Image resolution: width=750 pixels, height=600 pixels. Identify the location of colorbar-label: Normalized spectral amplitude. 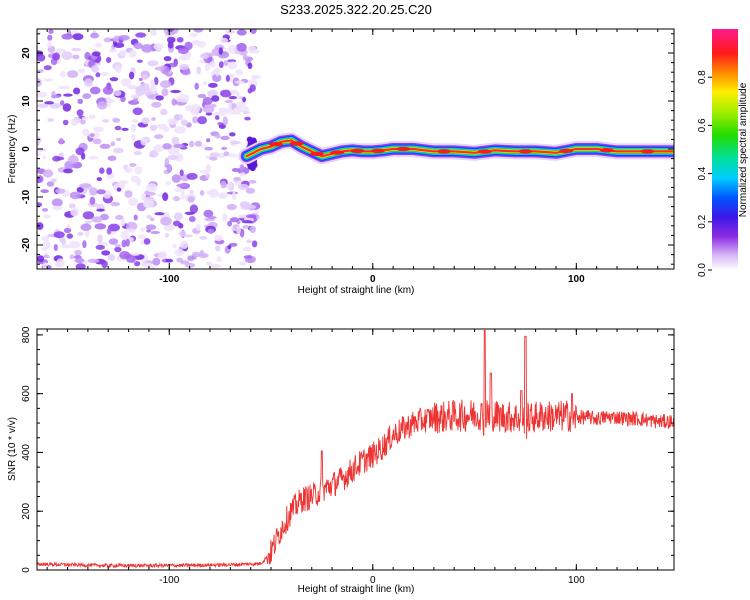
(743, 149).